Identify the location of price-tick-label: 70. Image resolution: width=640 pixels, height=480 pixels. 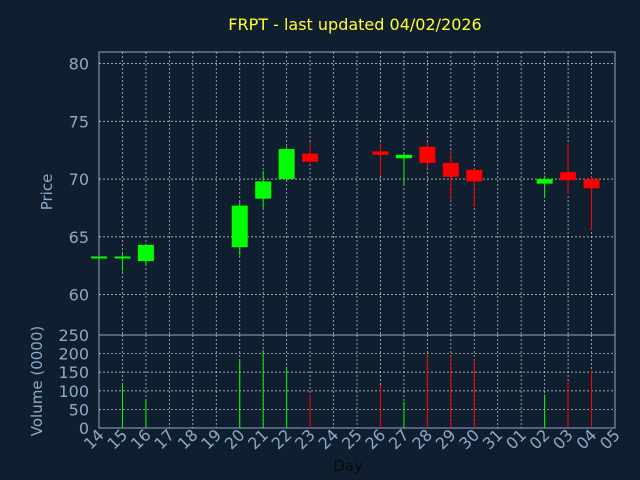
(79, 179).